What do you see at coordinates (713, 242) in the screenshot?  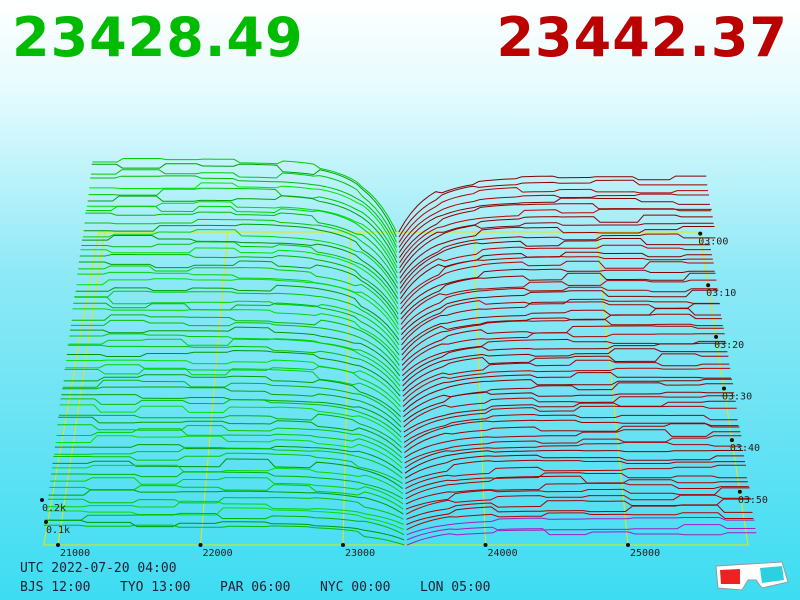 I see `time-tick-label: 03:00` at bounding box center [713, 242].